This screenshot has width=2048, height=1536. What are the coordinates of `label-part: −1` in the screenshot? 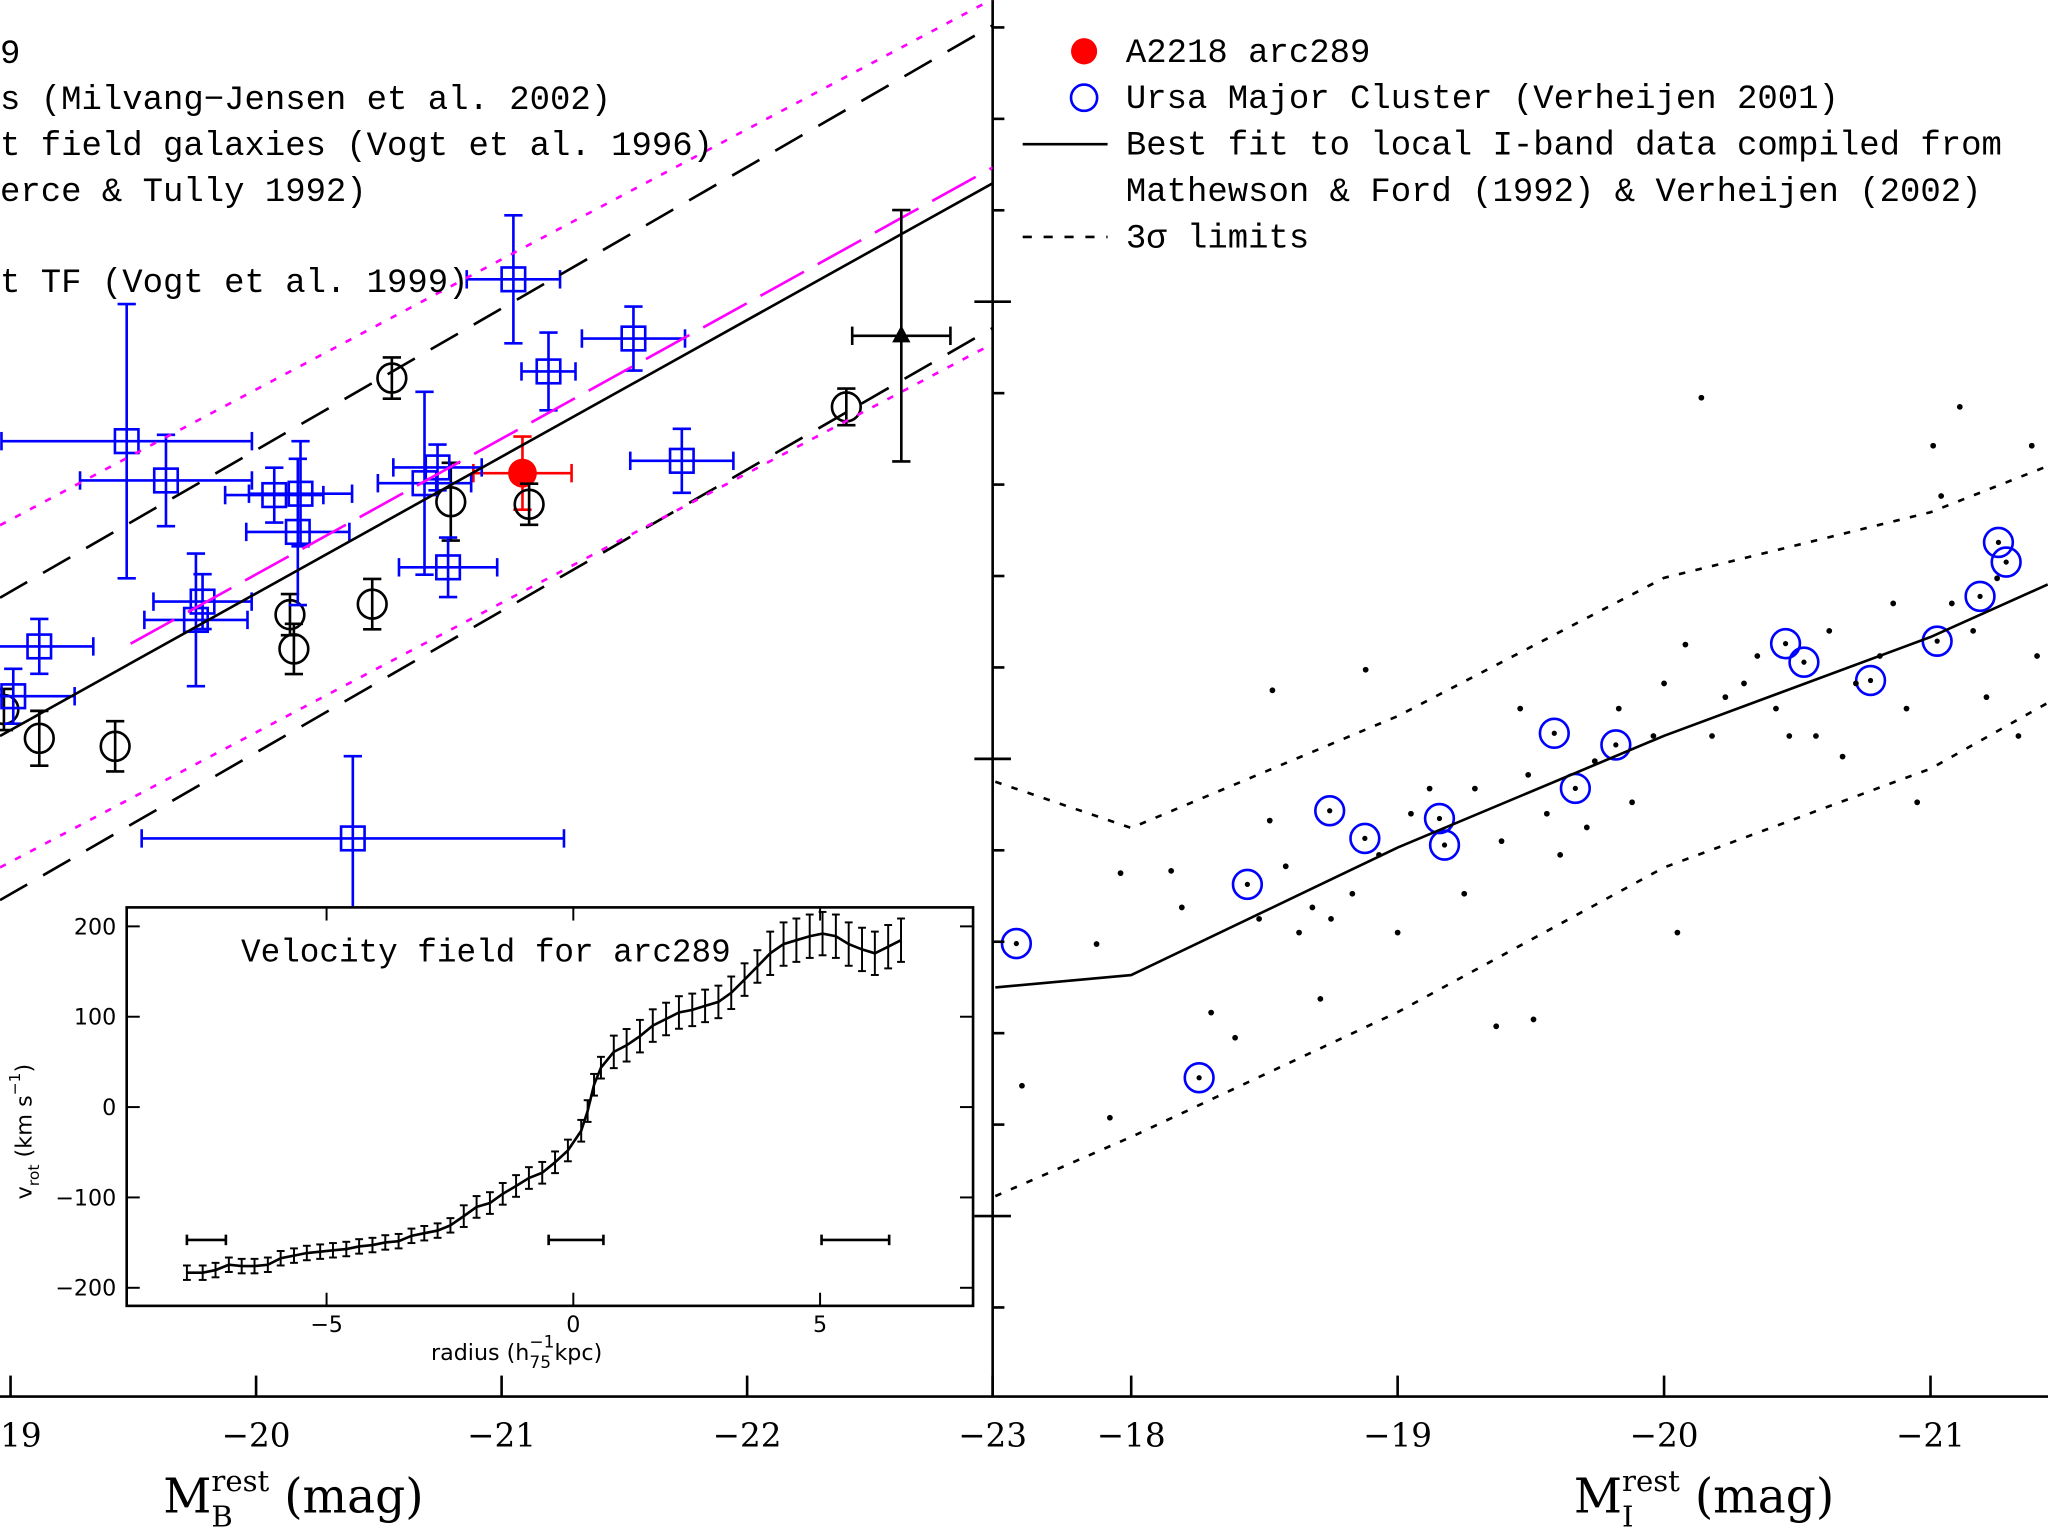 It's located at (15, 1083).